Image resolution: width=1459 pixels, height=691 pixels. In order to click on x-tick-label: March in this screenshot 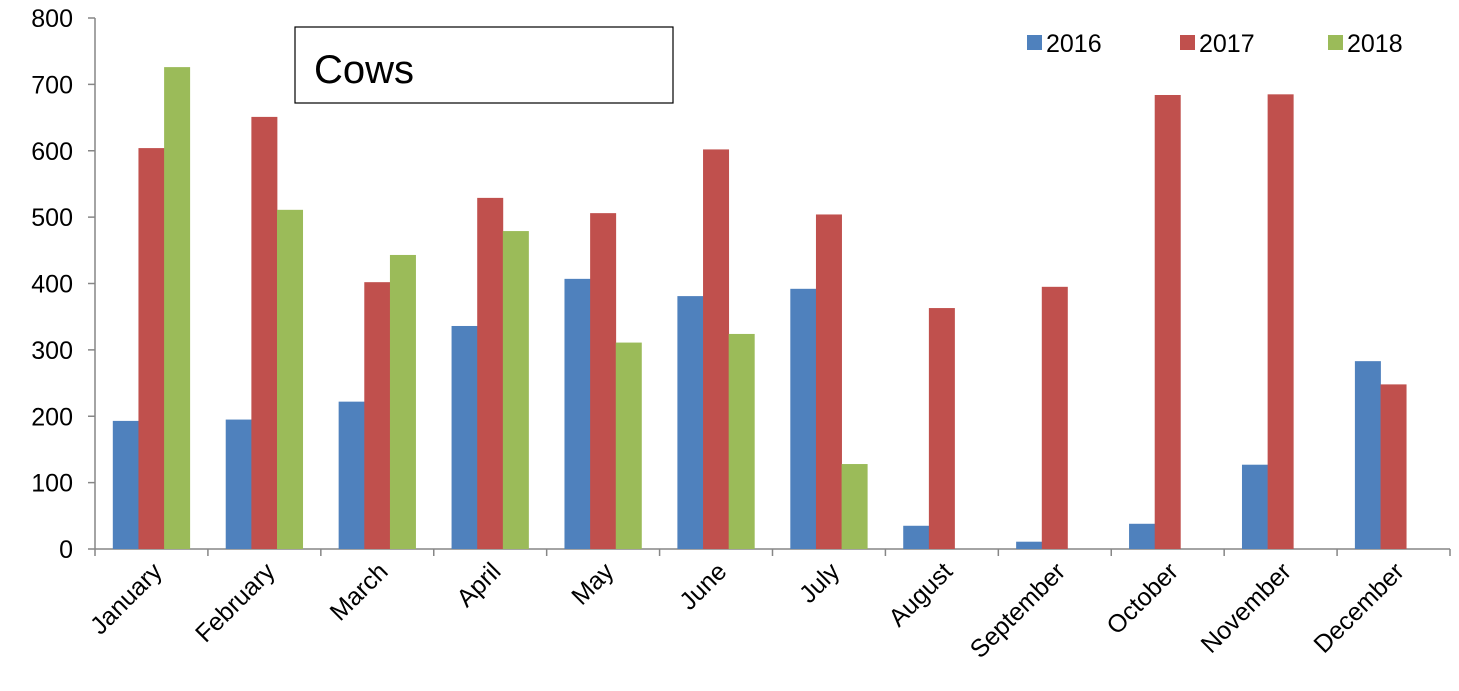, I will do `click(359, 591)`.